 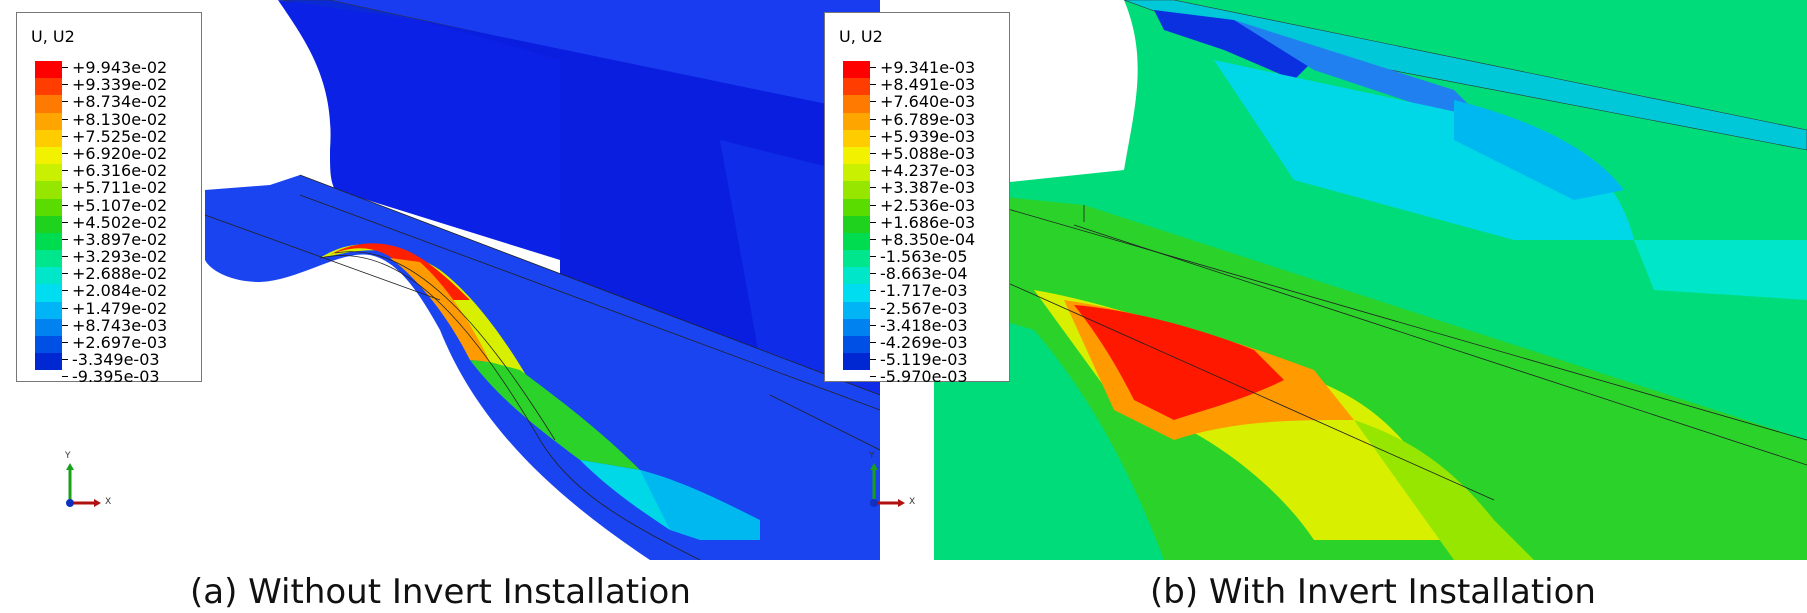 What do you see at coordinates (1720, 270) in the screenshot?
I see `shell-teal-b` at bounding box center [1720, 270].